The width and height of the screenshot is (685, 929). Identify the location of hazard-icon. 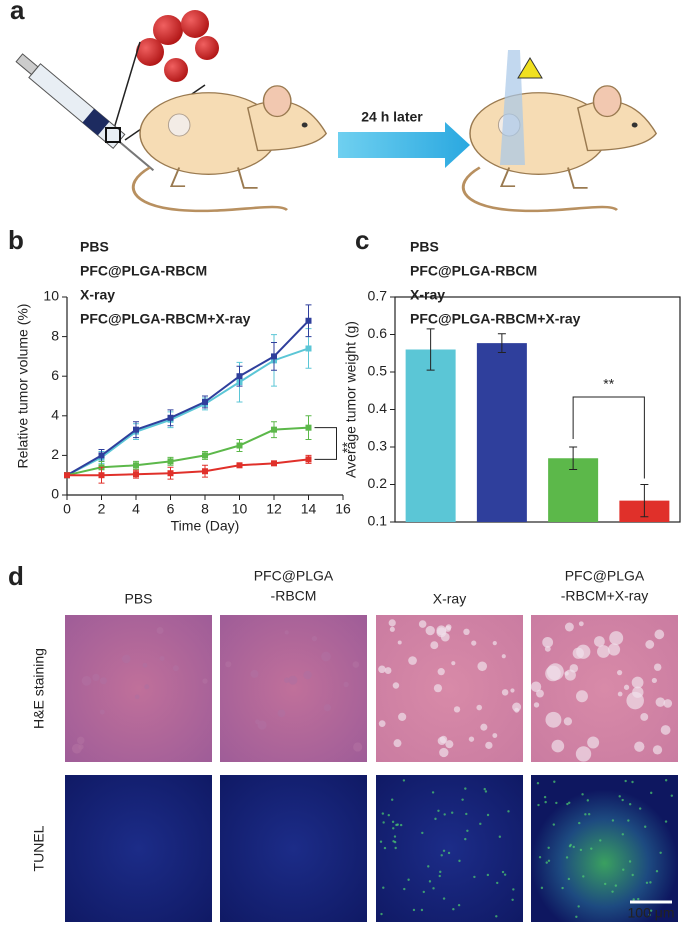
(530, 68).